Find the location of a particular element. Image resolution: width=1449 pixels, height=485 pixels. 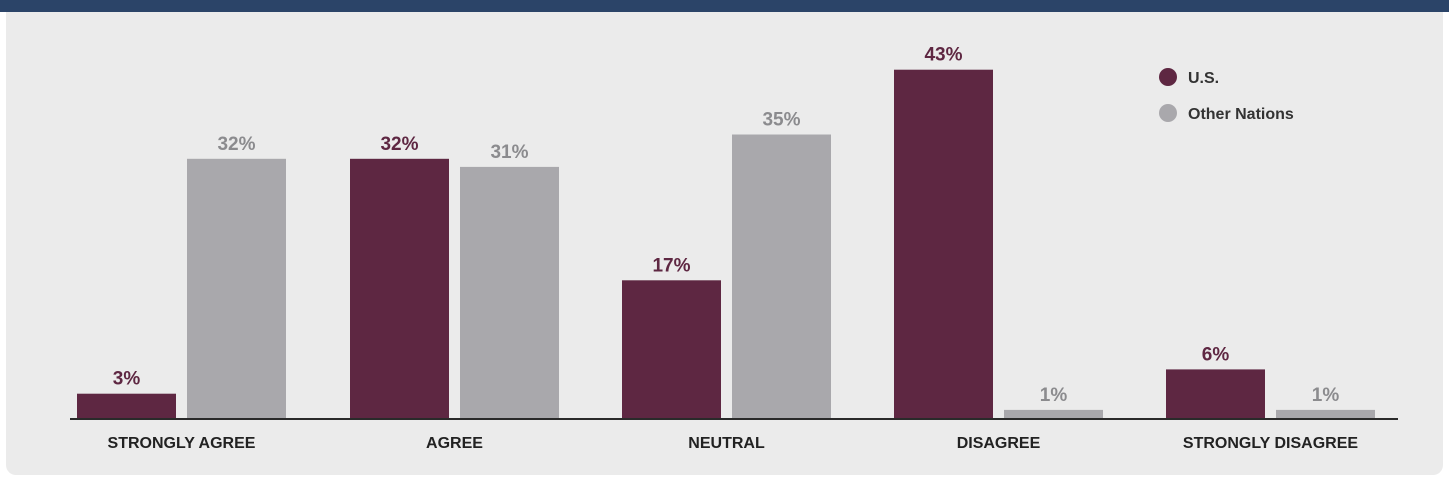

value-label-other-nations-4: 1% is located at coordinates (1326, 395).